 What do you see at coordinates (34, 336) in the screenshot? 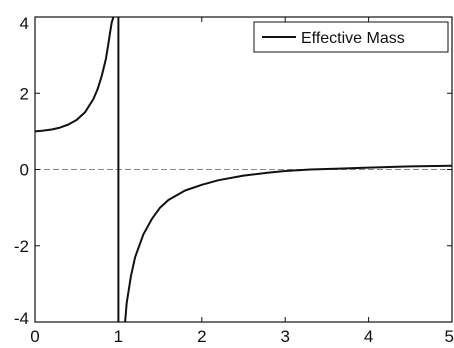
I see `x-tick-label-0: 0` at bounding box center [34, 336].